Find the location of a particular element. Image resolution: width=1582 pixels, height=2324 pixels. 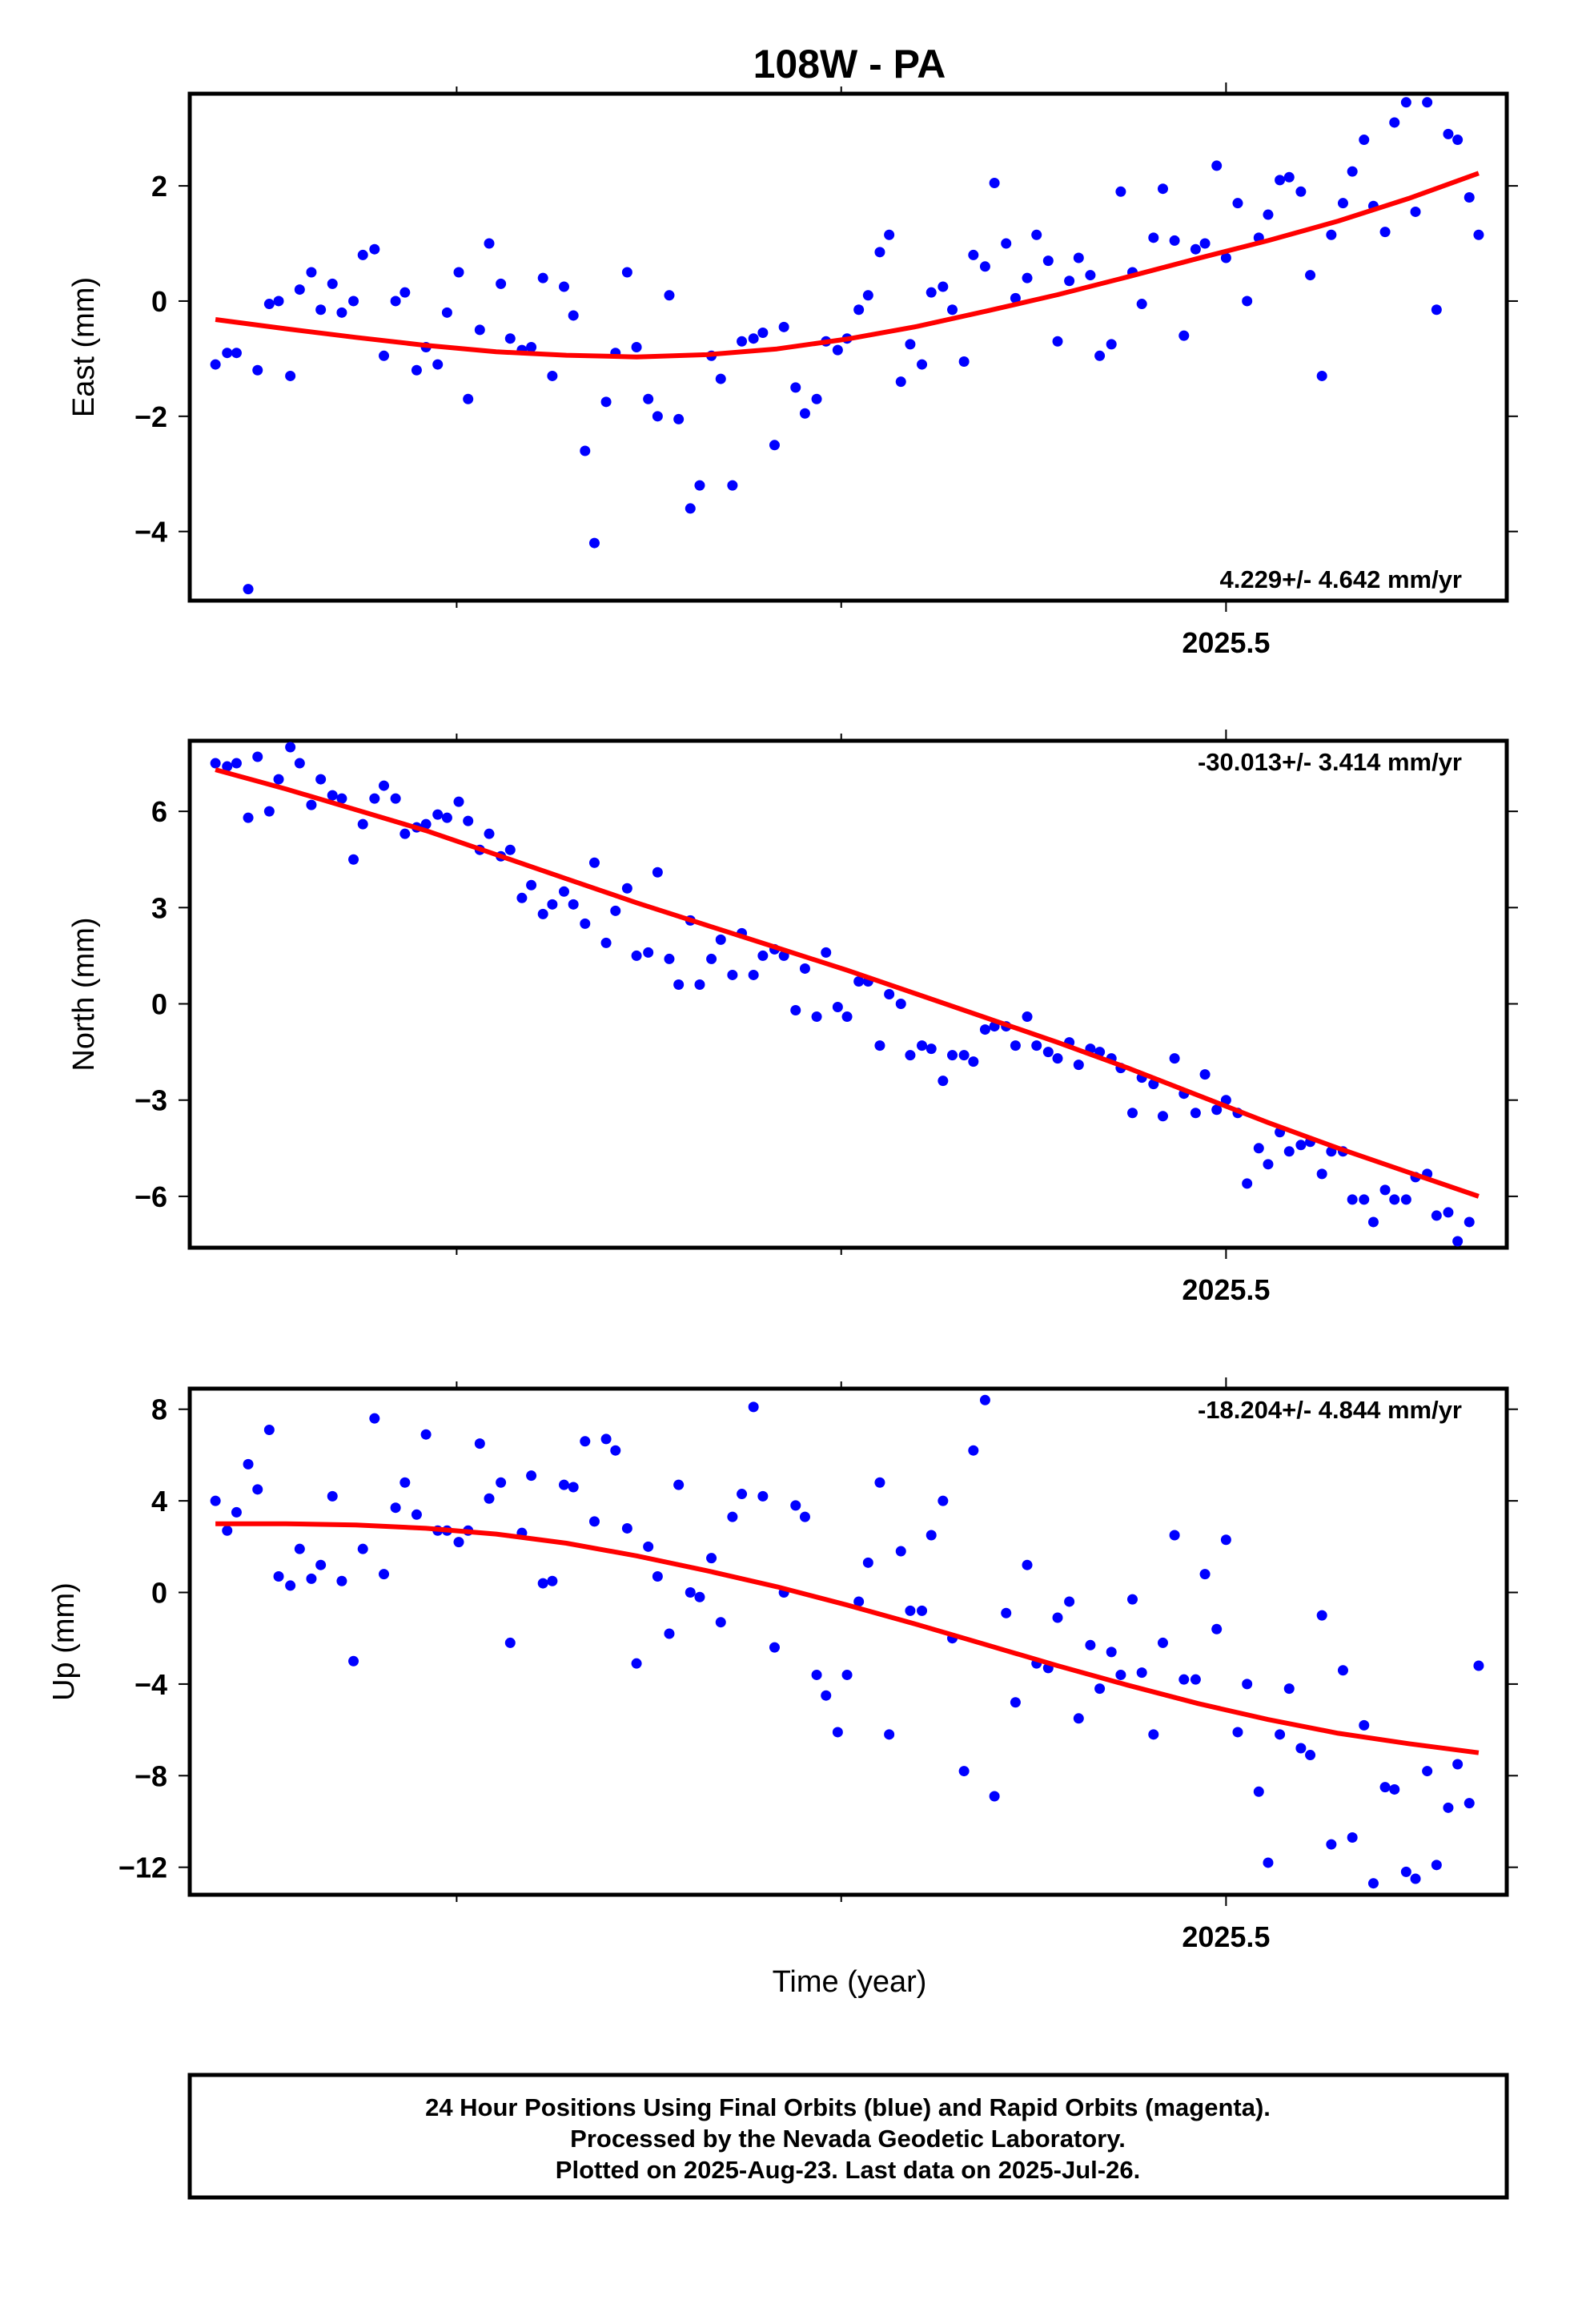

caption-frame is located at coordinates (848, 2136).